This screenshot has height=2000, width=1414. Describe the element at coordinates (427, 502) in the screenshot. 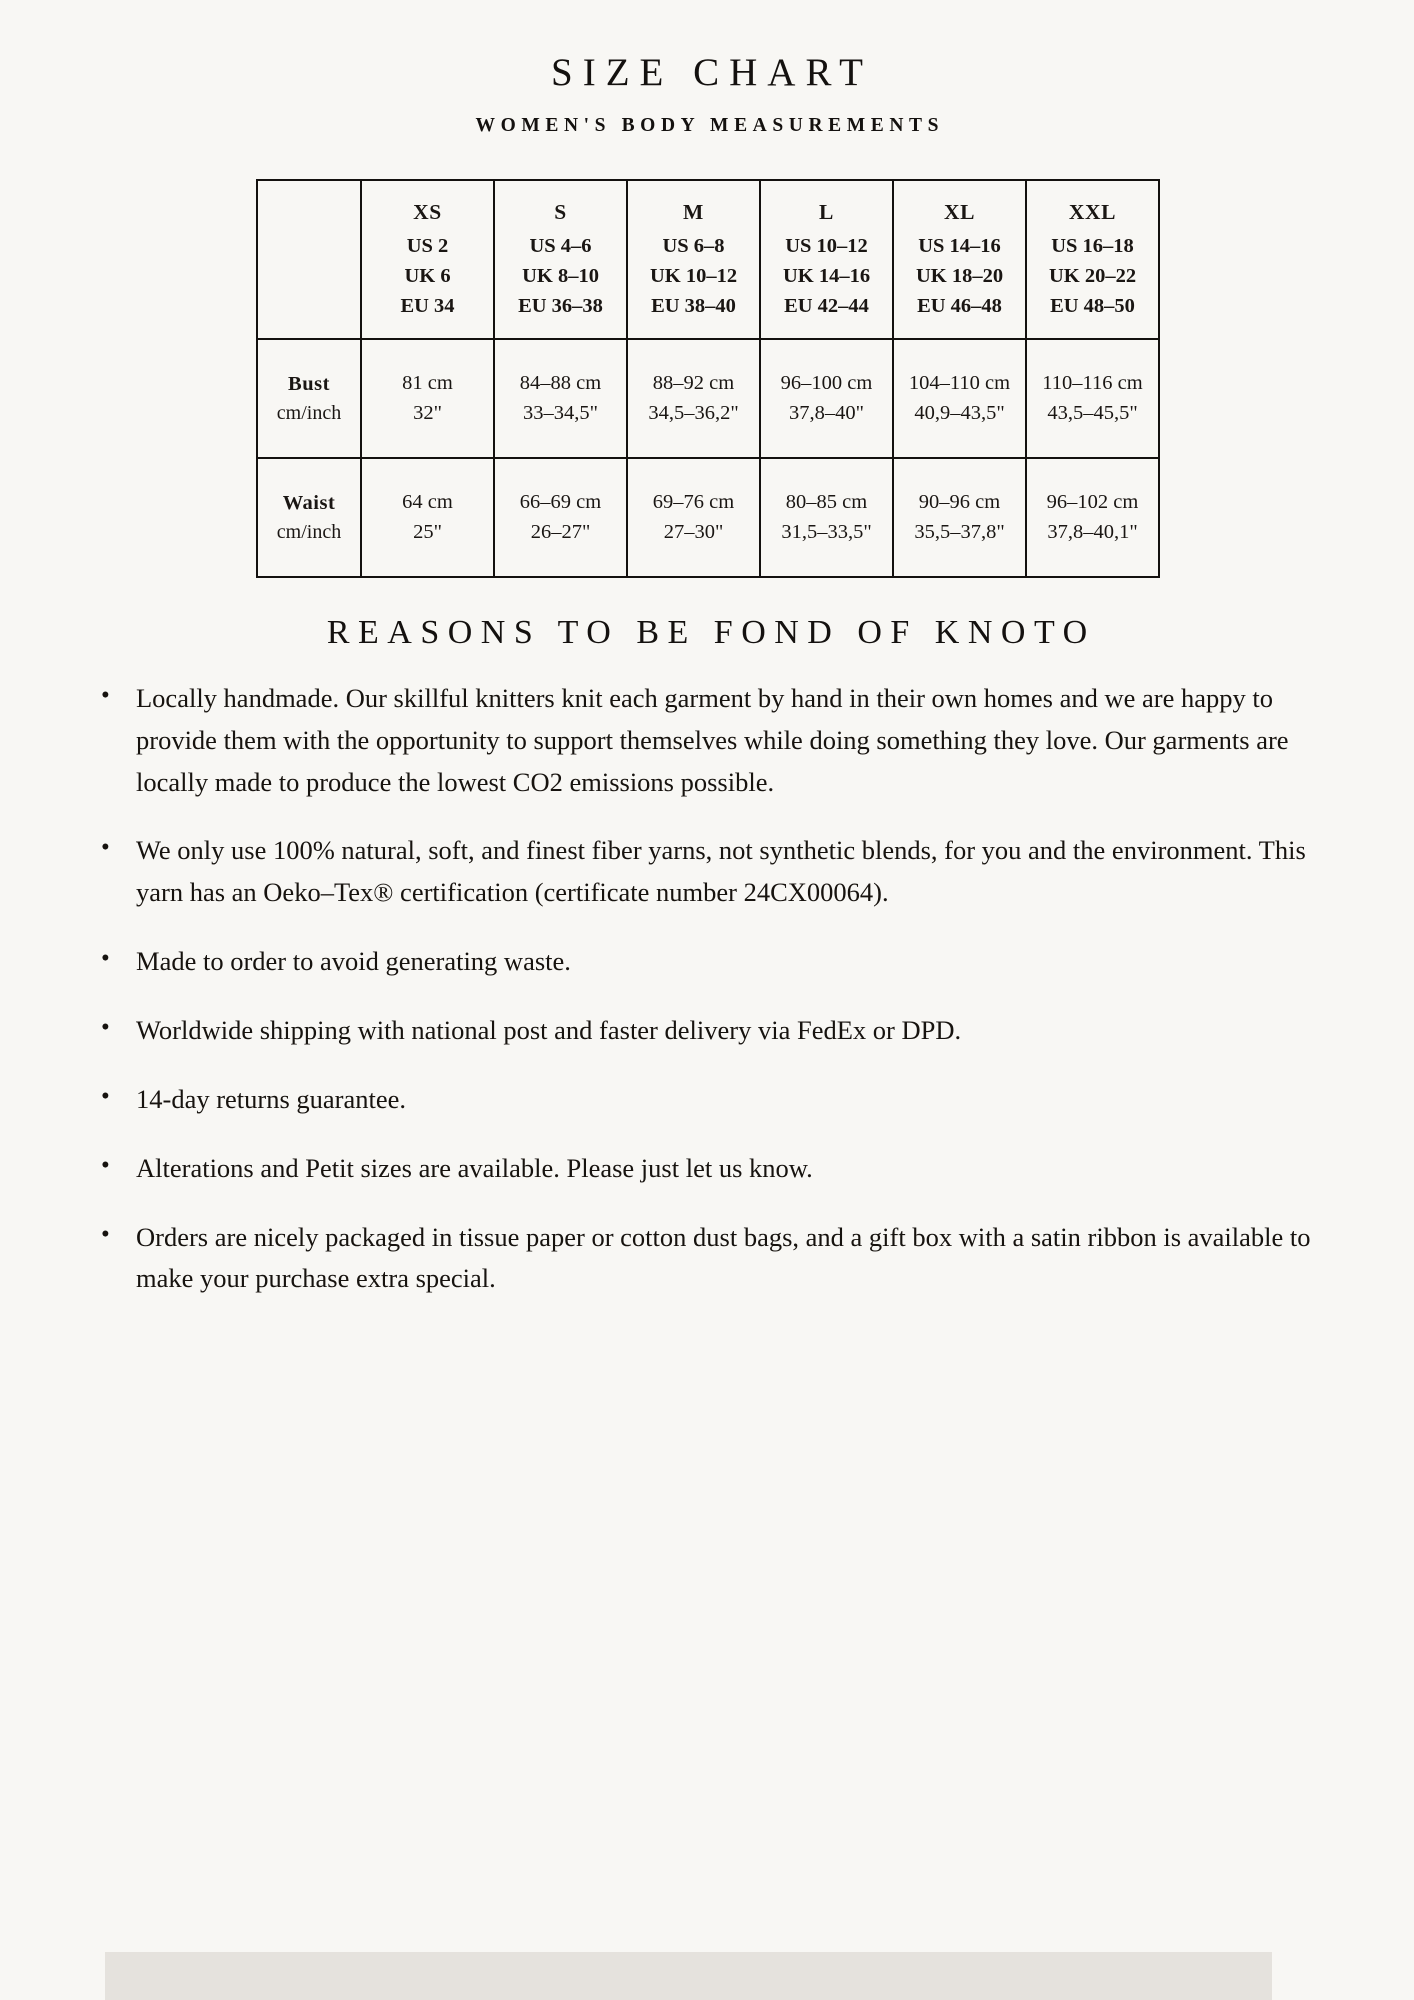

I see `value-cm: 64 cm` at that location.